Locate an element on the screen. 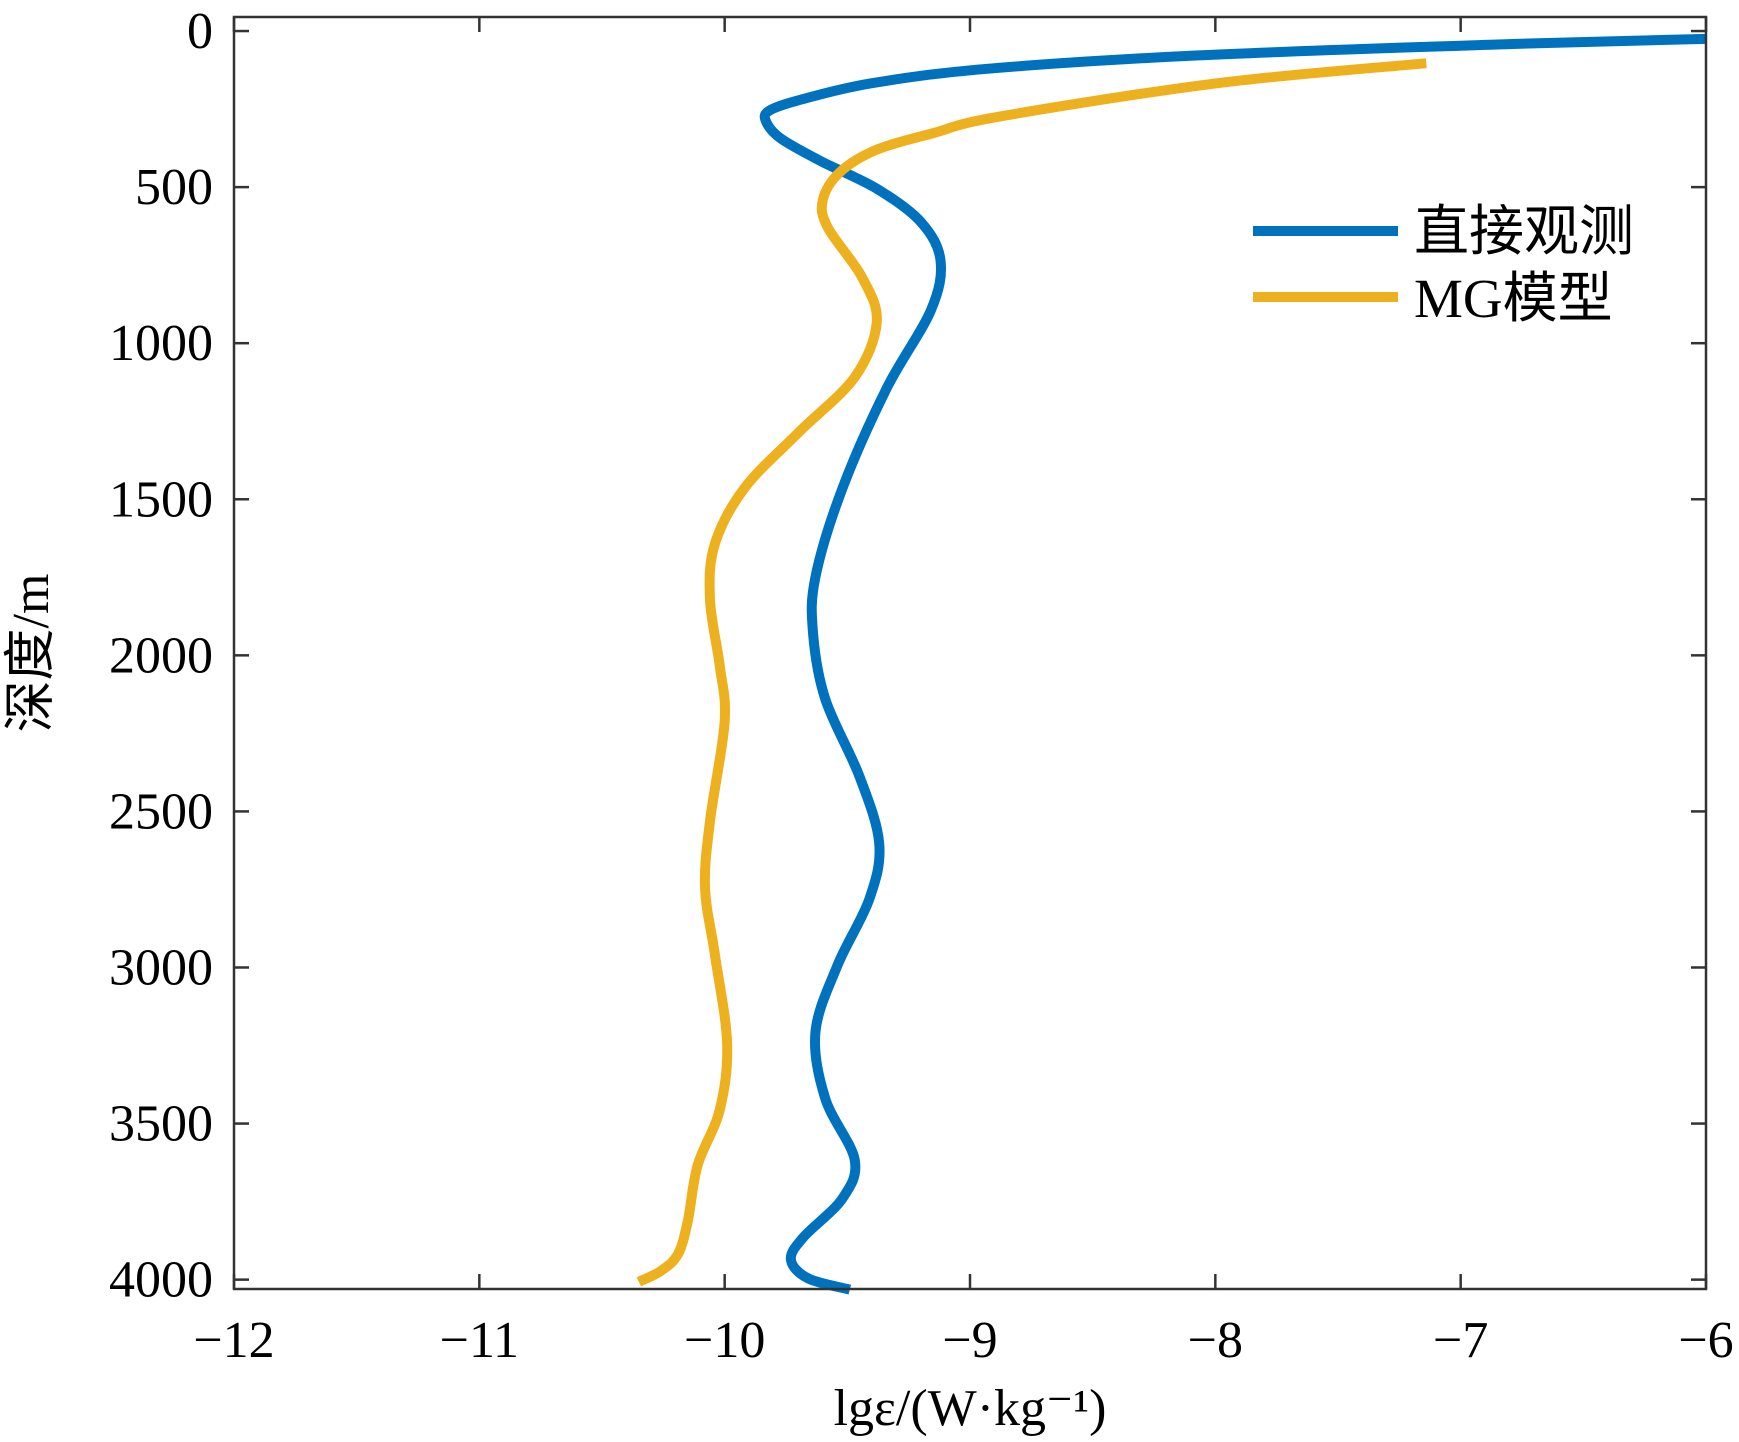 Image resolution: width=1739 pixels, height=1442 pixels. x-tick-label: −6 is located at coordinates (1705, 1340).